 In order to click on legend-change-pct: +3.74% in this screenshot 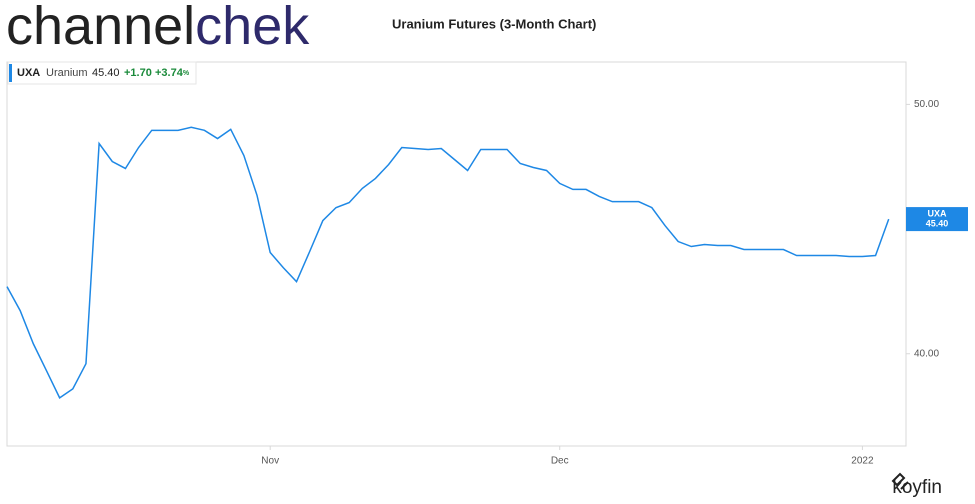, I will do `click(172, 73)`.